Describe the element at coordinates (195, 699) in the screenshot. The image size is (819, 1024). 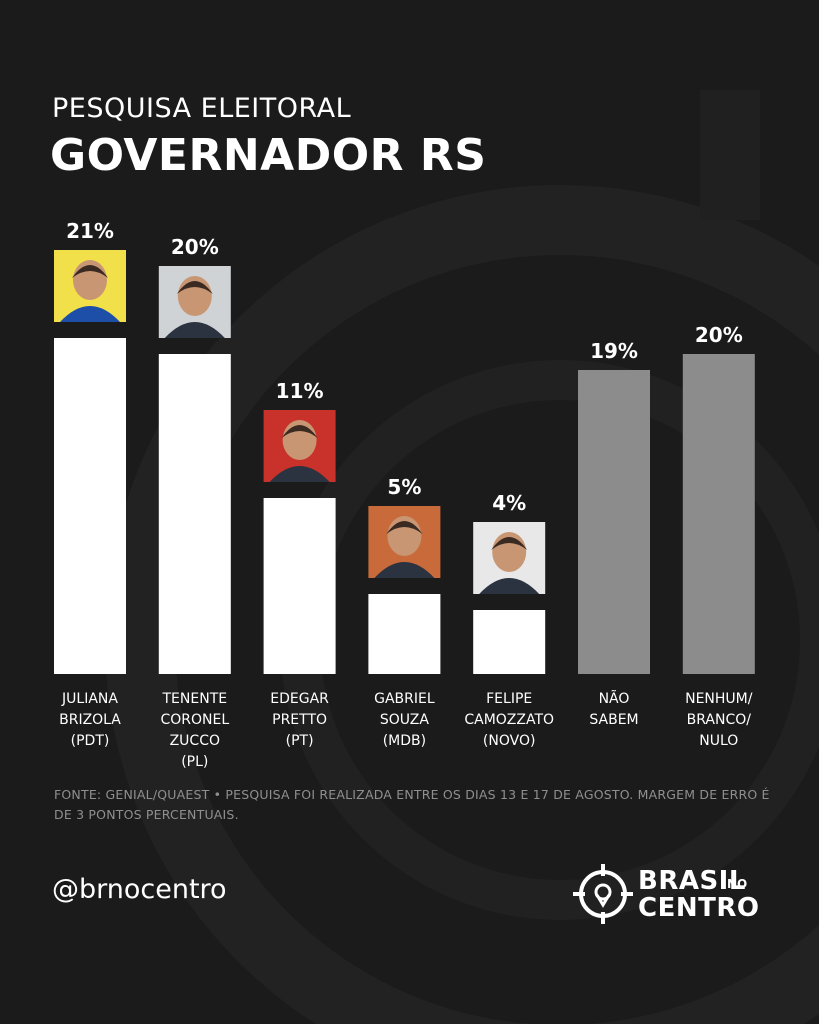
I see `category-label: TENENTE` at that location.